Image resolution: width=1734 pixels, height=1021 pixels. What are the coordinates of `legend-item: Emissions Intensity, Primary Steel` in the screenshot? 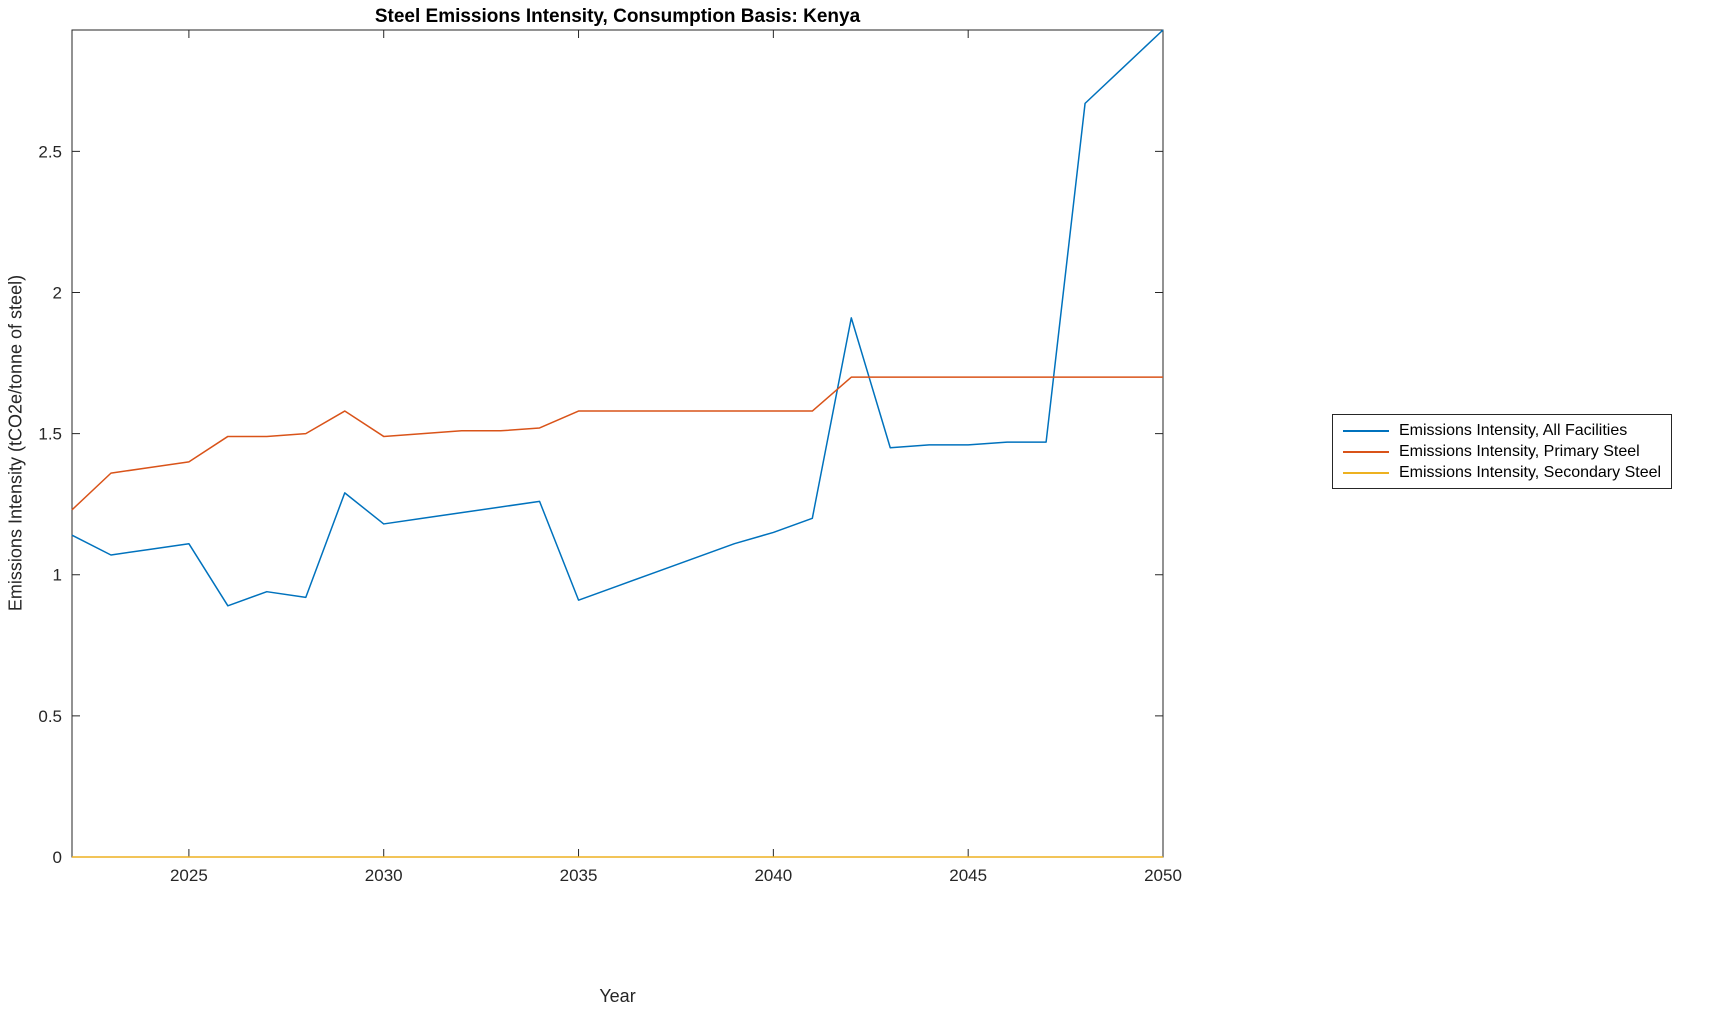 It's located at (1502, 451).